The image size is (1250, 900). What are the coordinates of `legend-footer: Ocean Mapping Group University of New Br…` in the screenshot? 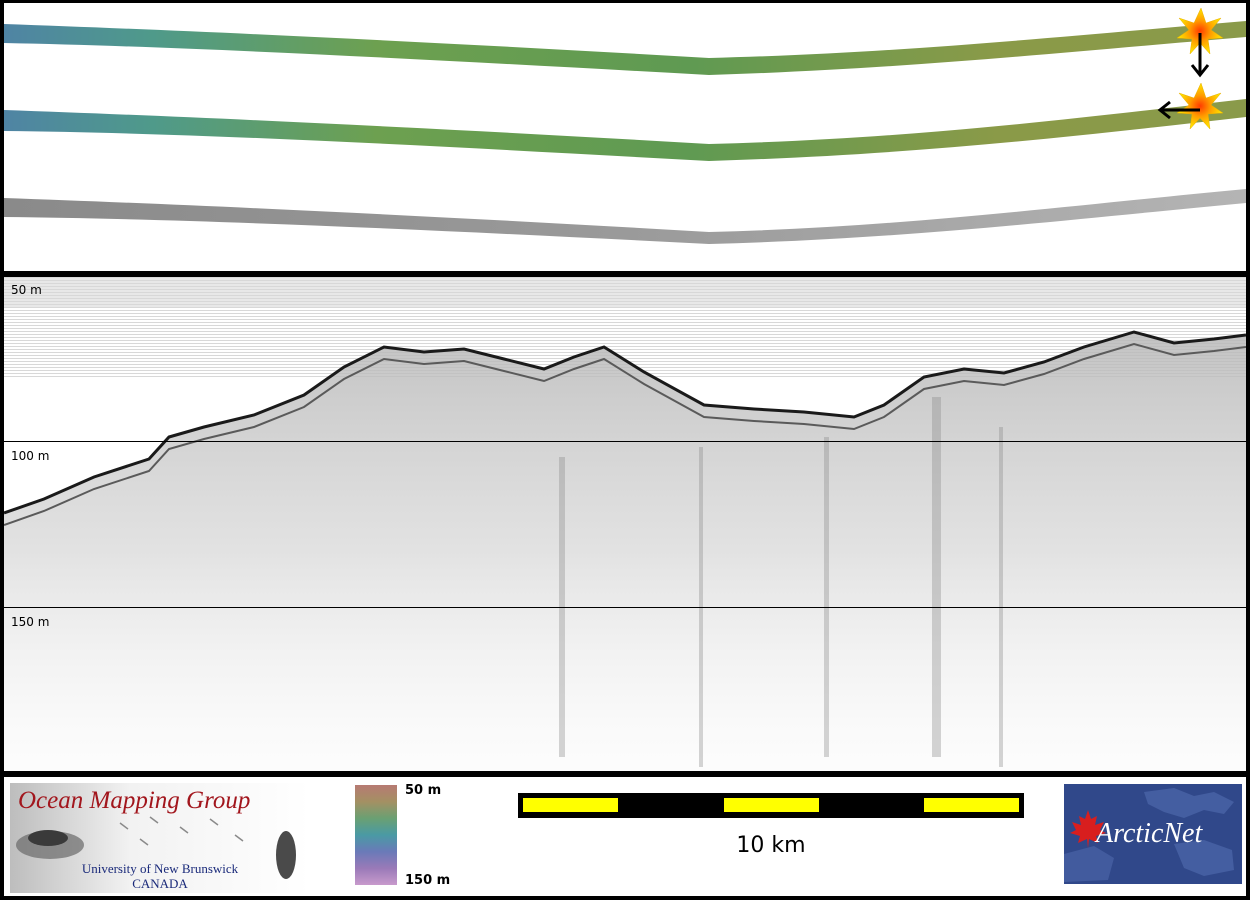 It's located at (625, 836).